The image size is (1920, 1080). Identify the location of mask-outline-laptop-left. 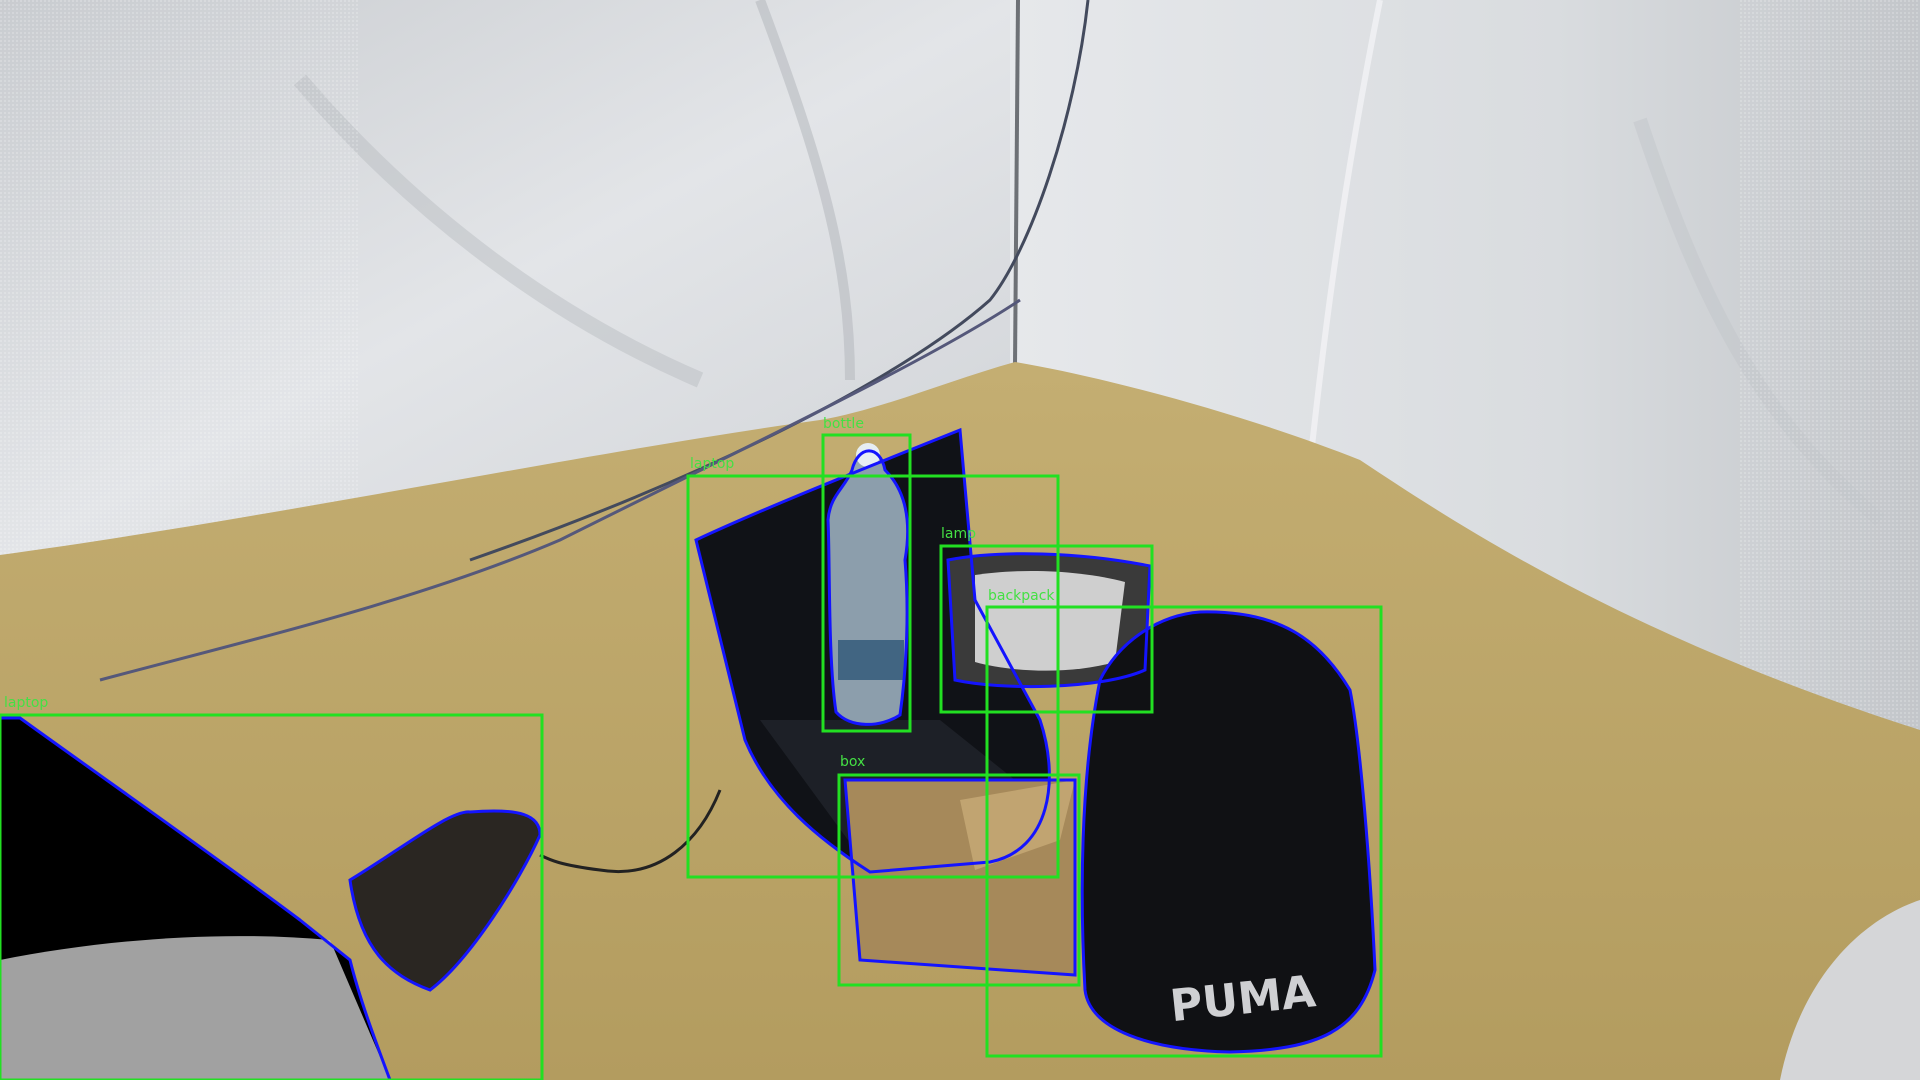
(196, 898).